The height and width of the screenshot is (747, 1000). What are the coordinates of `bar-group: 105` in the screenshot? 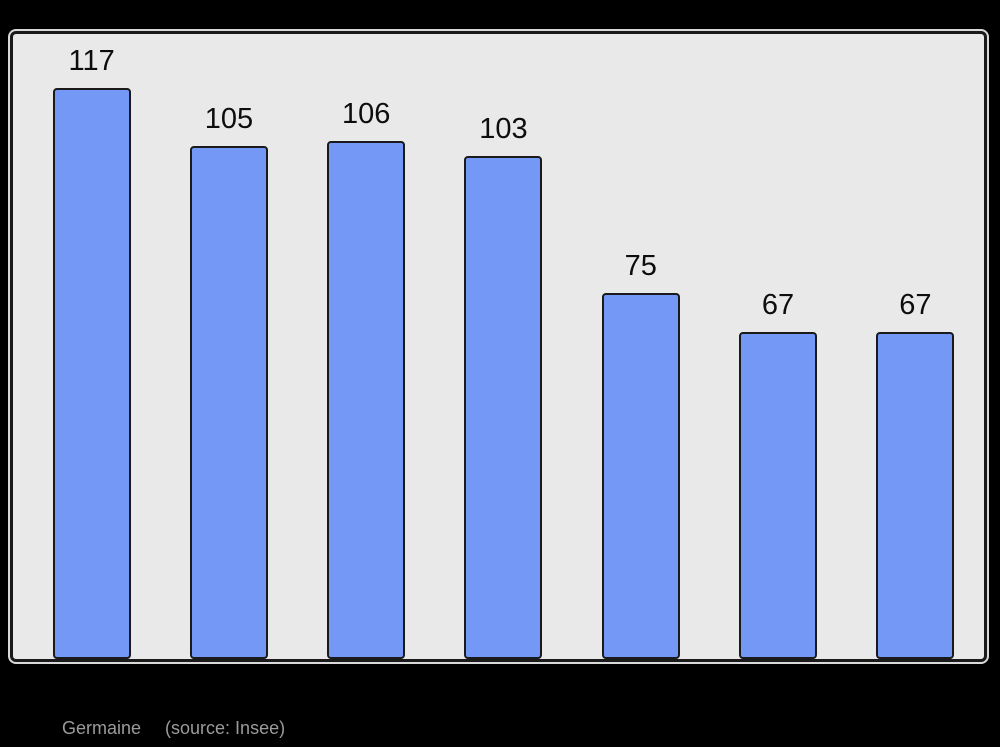 It's located at (228, 346).